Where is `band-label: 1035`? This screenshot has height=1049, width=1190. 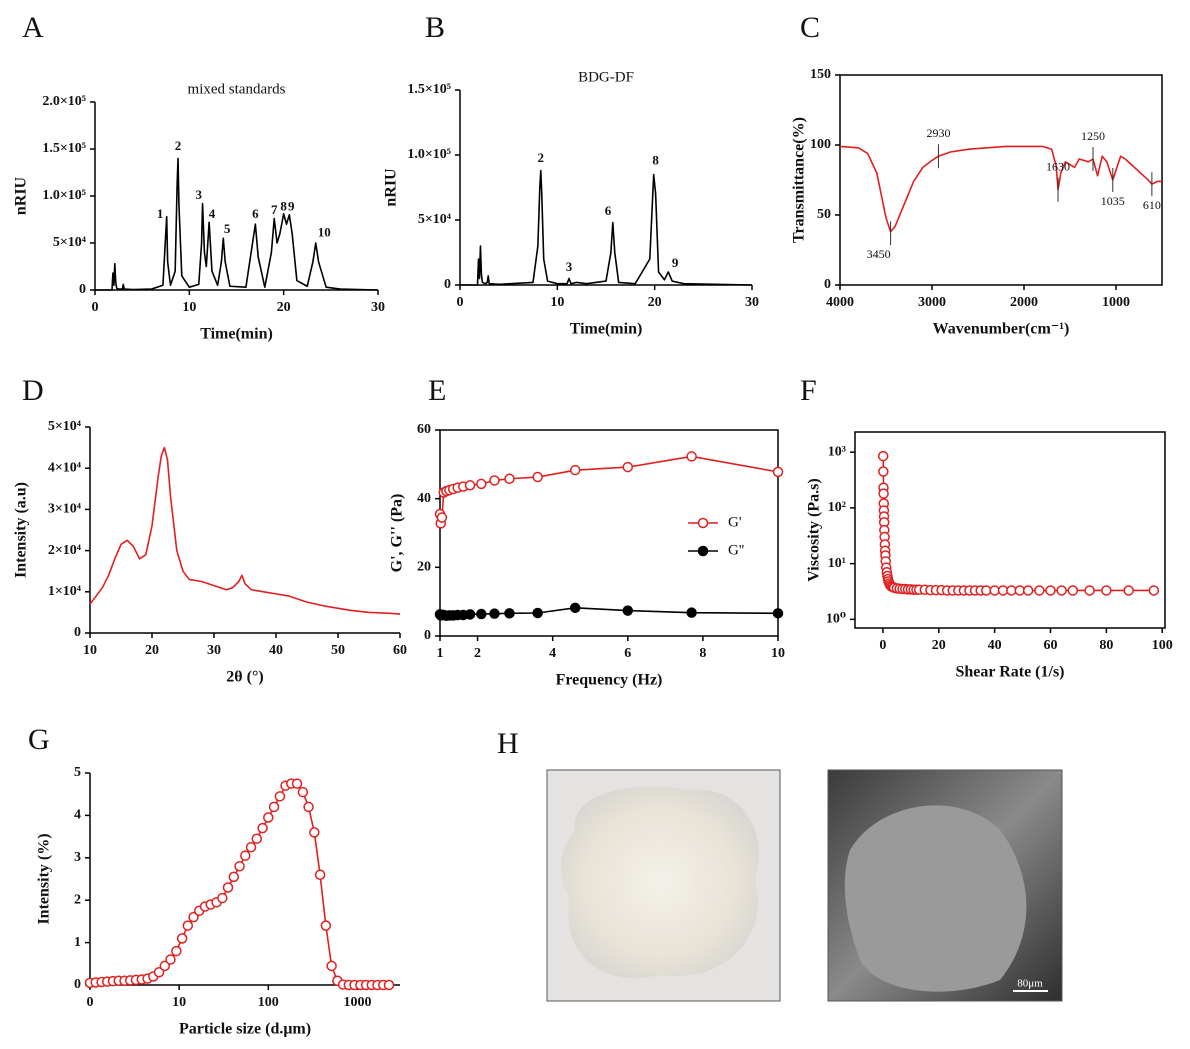 band-label: 1035 is located at coordinates (1113, 201).